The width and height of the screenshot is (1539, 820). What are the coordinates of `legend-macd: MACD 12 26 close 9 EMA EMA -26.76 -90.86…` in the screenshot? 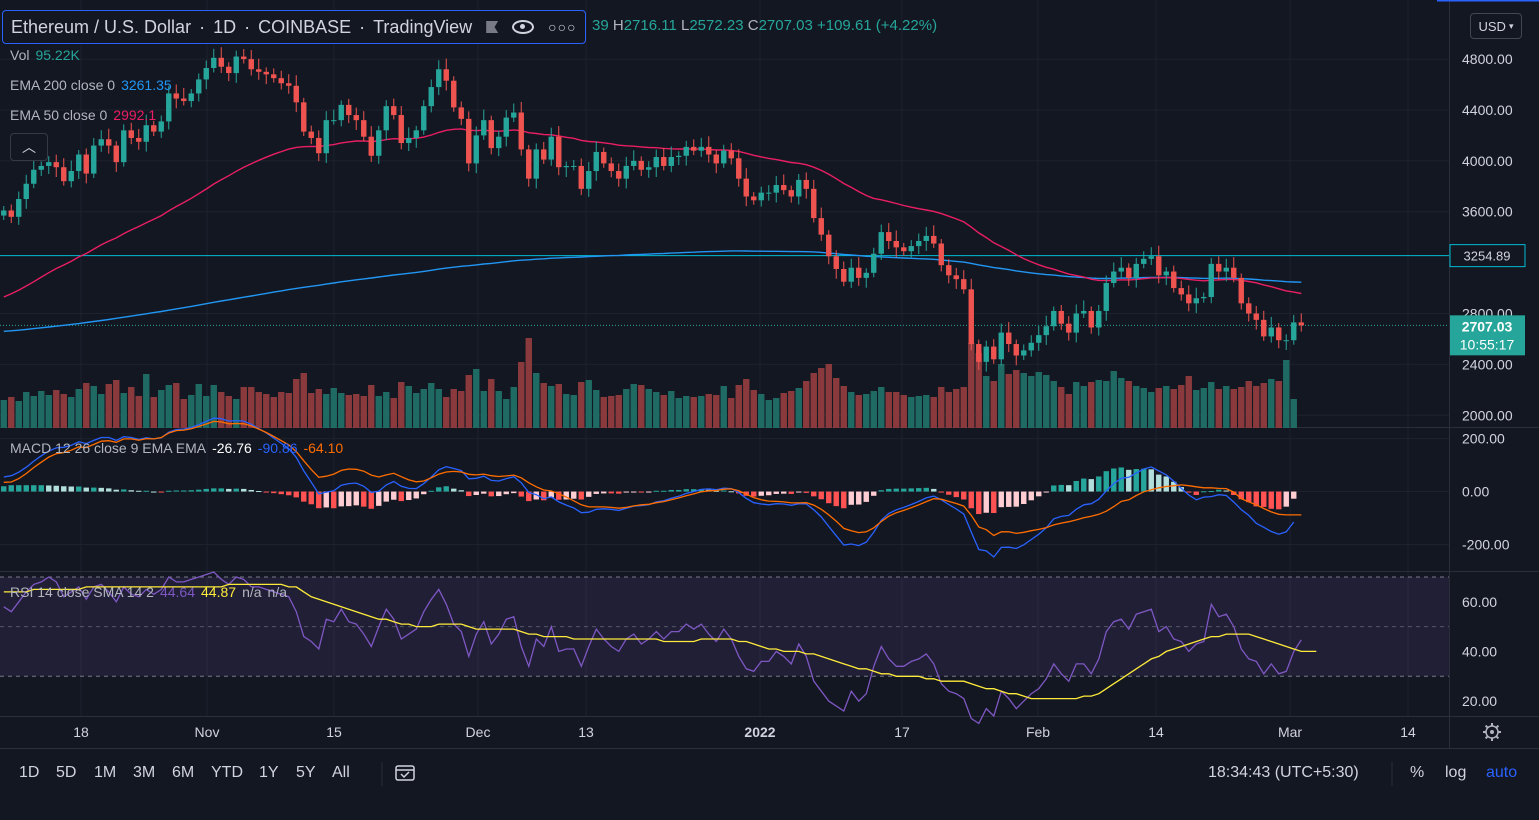 It's located at (176, 448).